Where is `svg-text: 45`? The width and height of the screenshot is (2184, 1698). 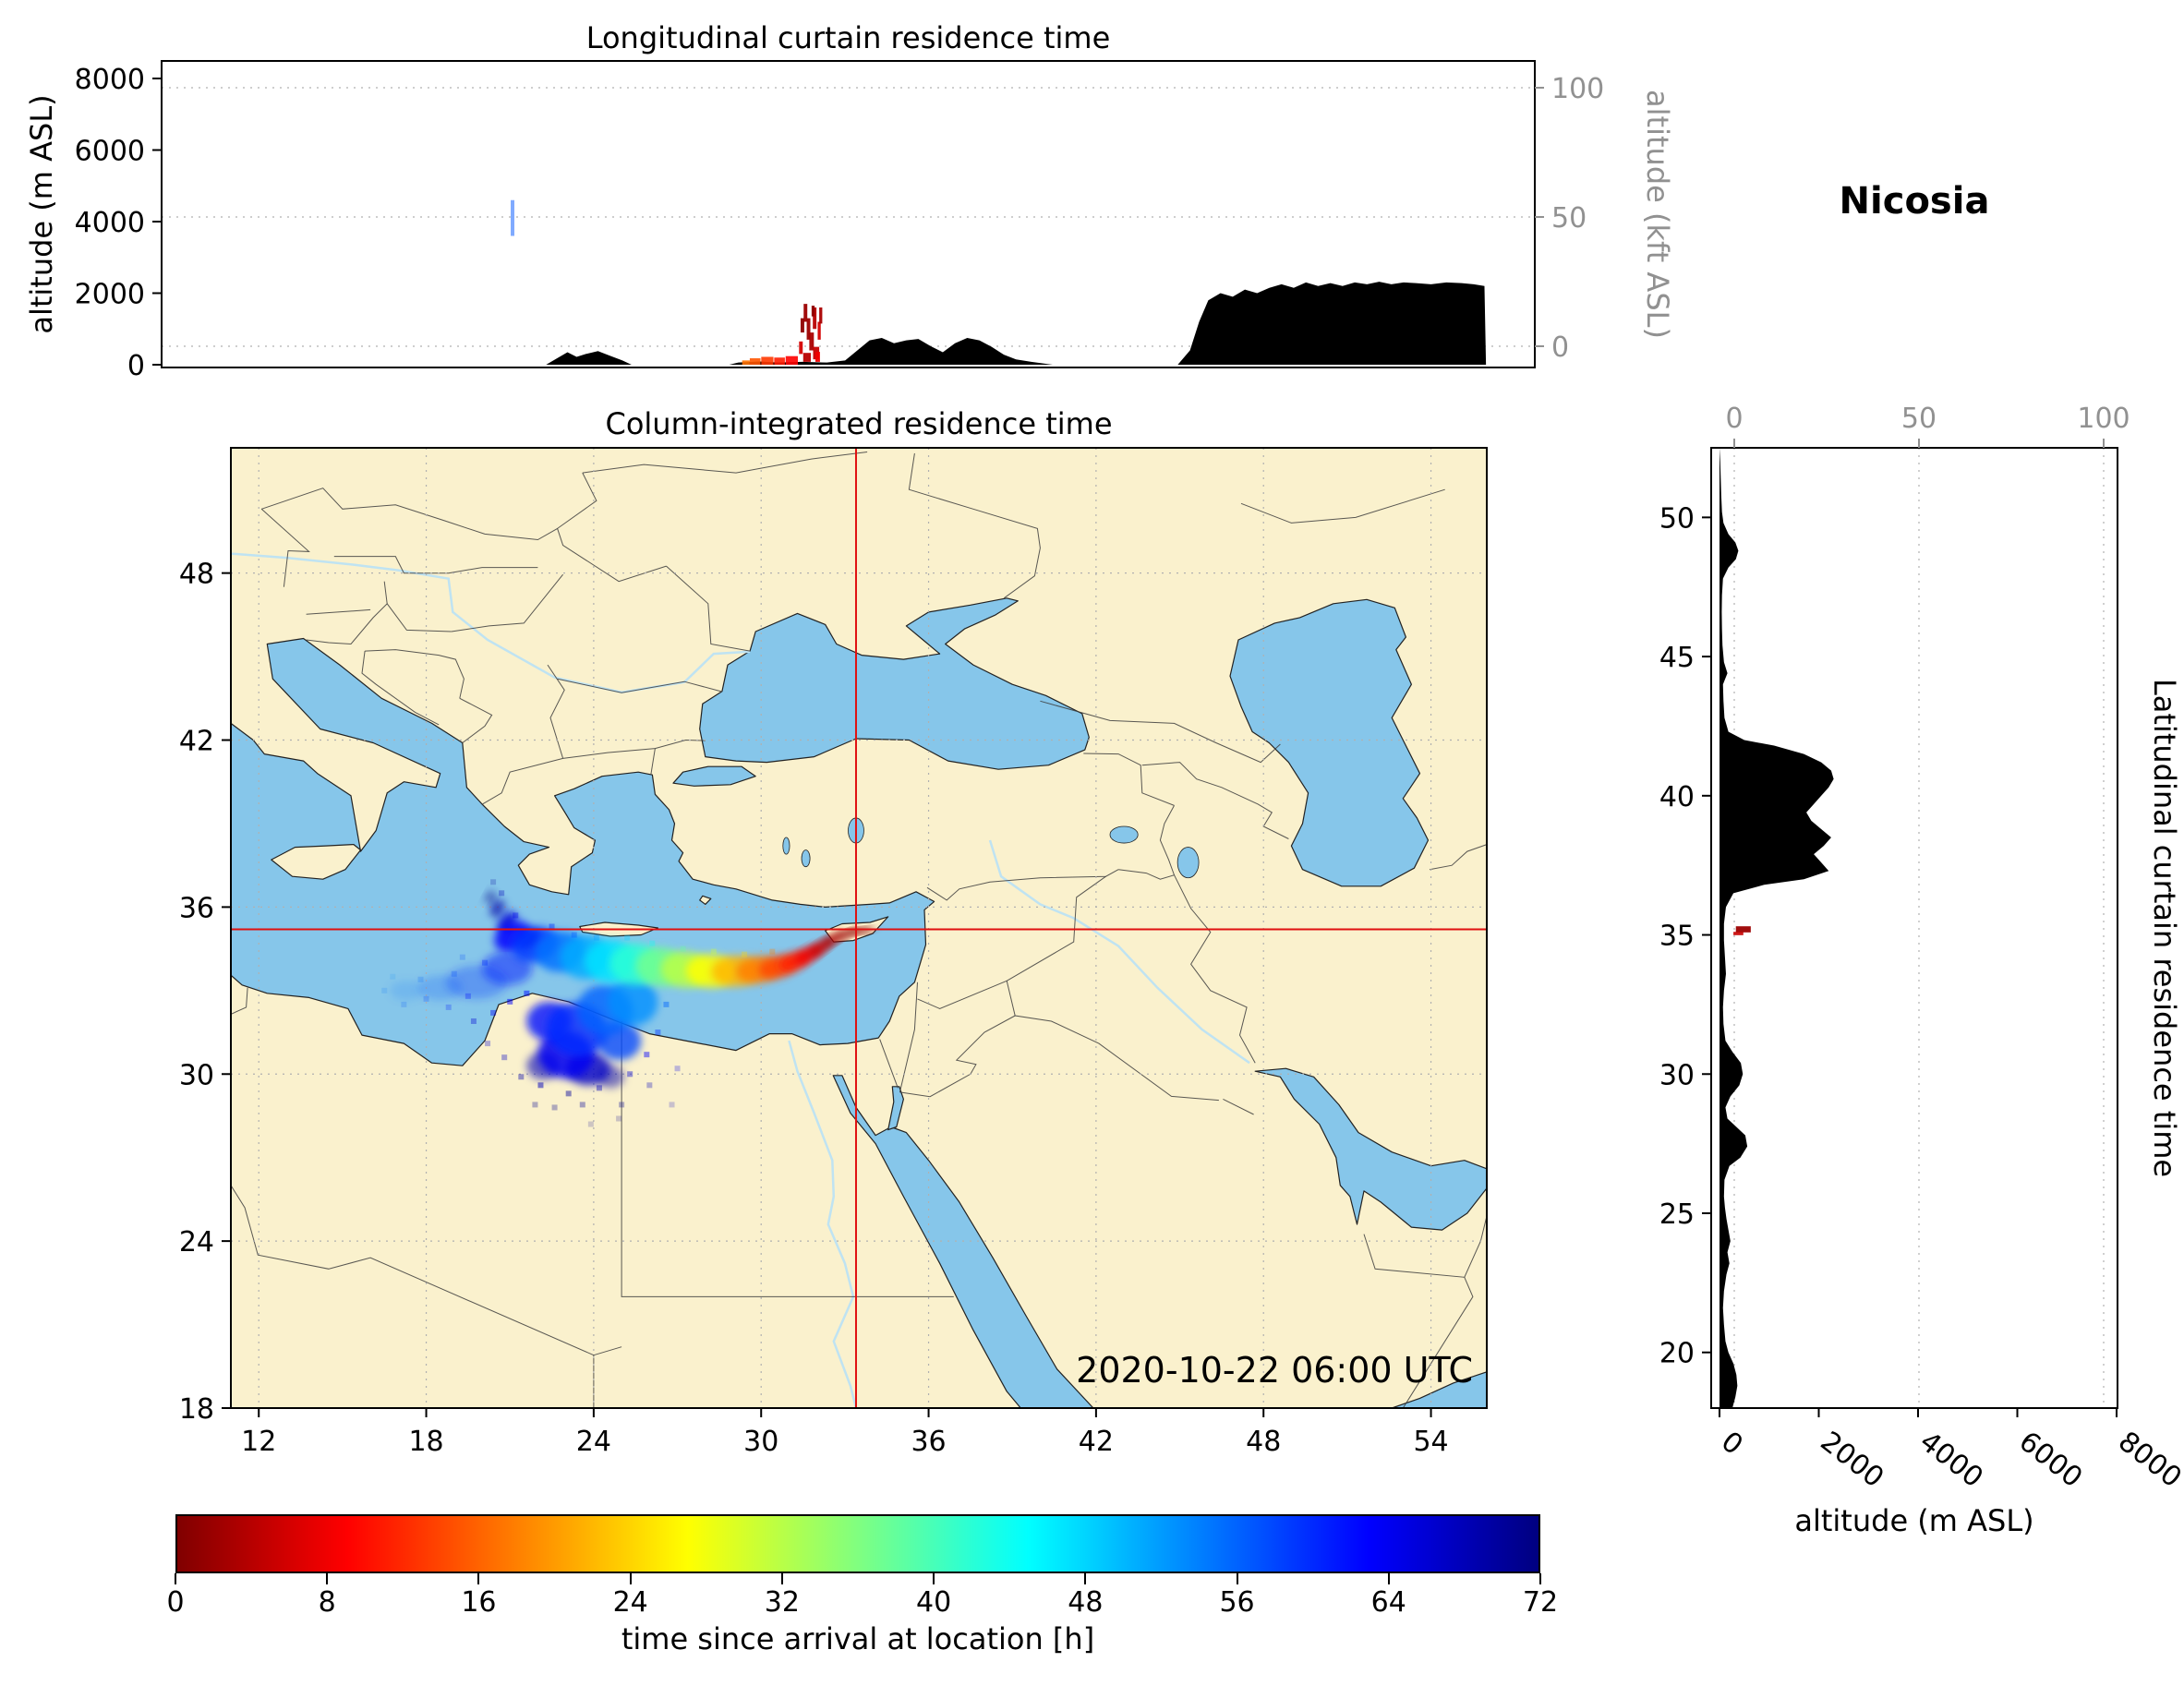 svg-text: 45 is located at coordinates (1677, 658).